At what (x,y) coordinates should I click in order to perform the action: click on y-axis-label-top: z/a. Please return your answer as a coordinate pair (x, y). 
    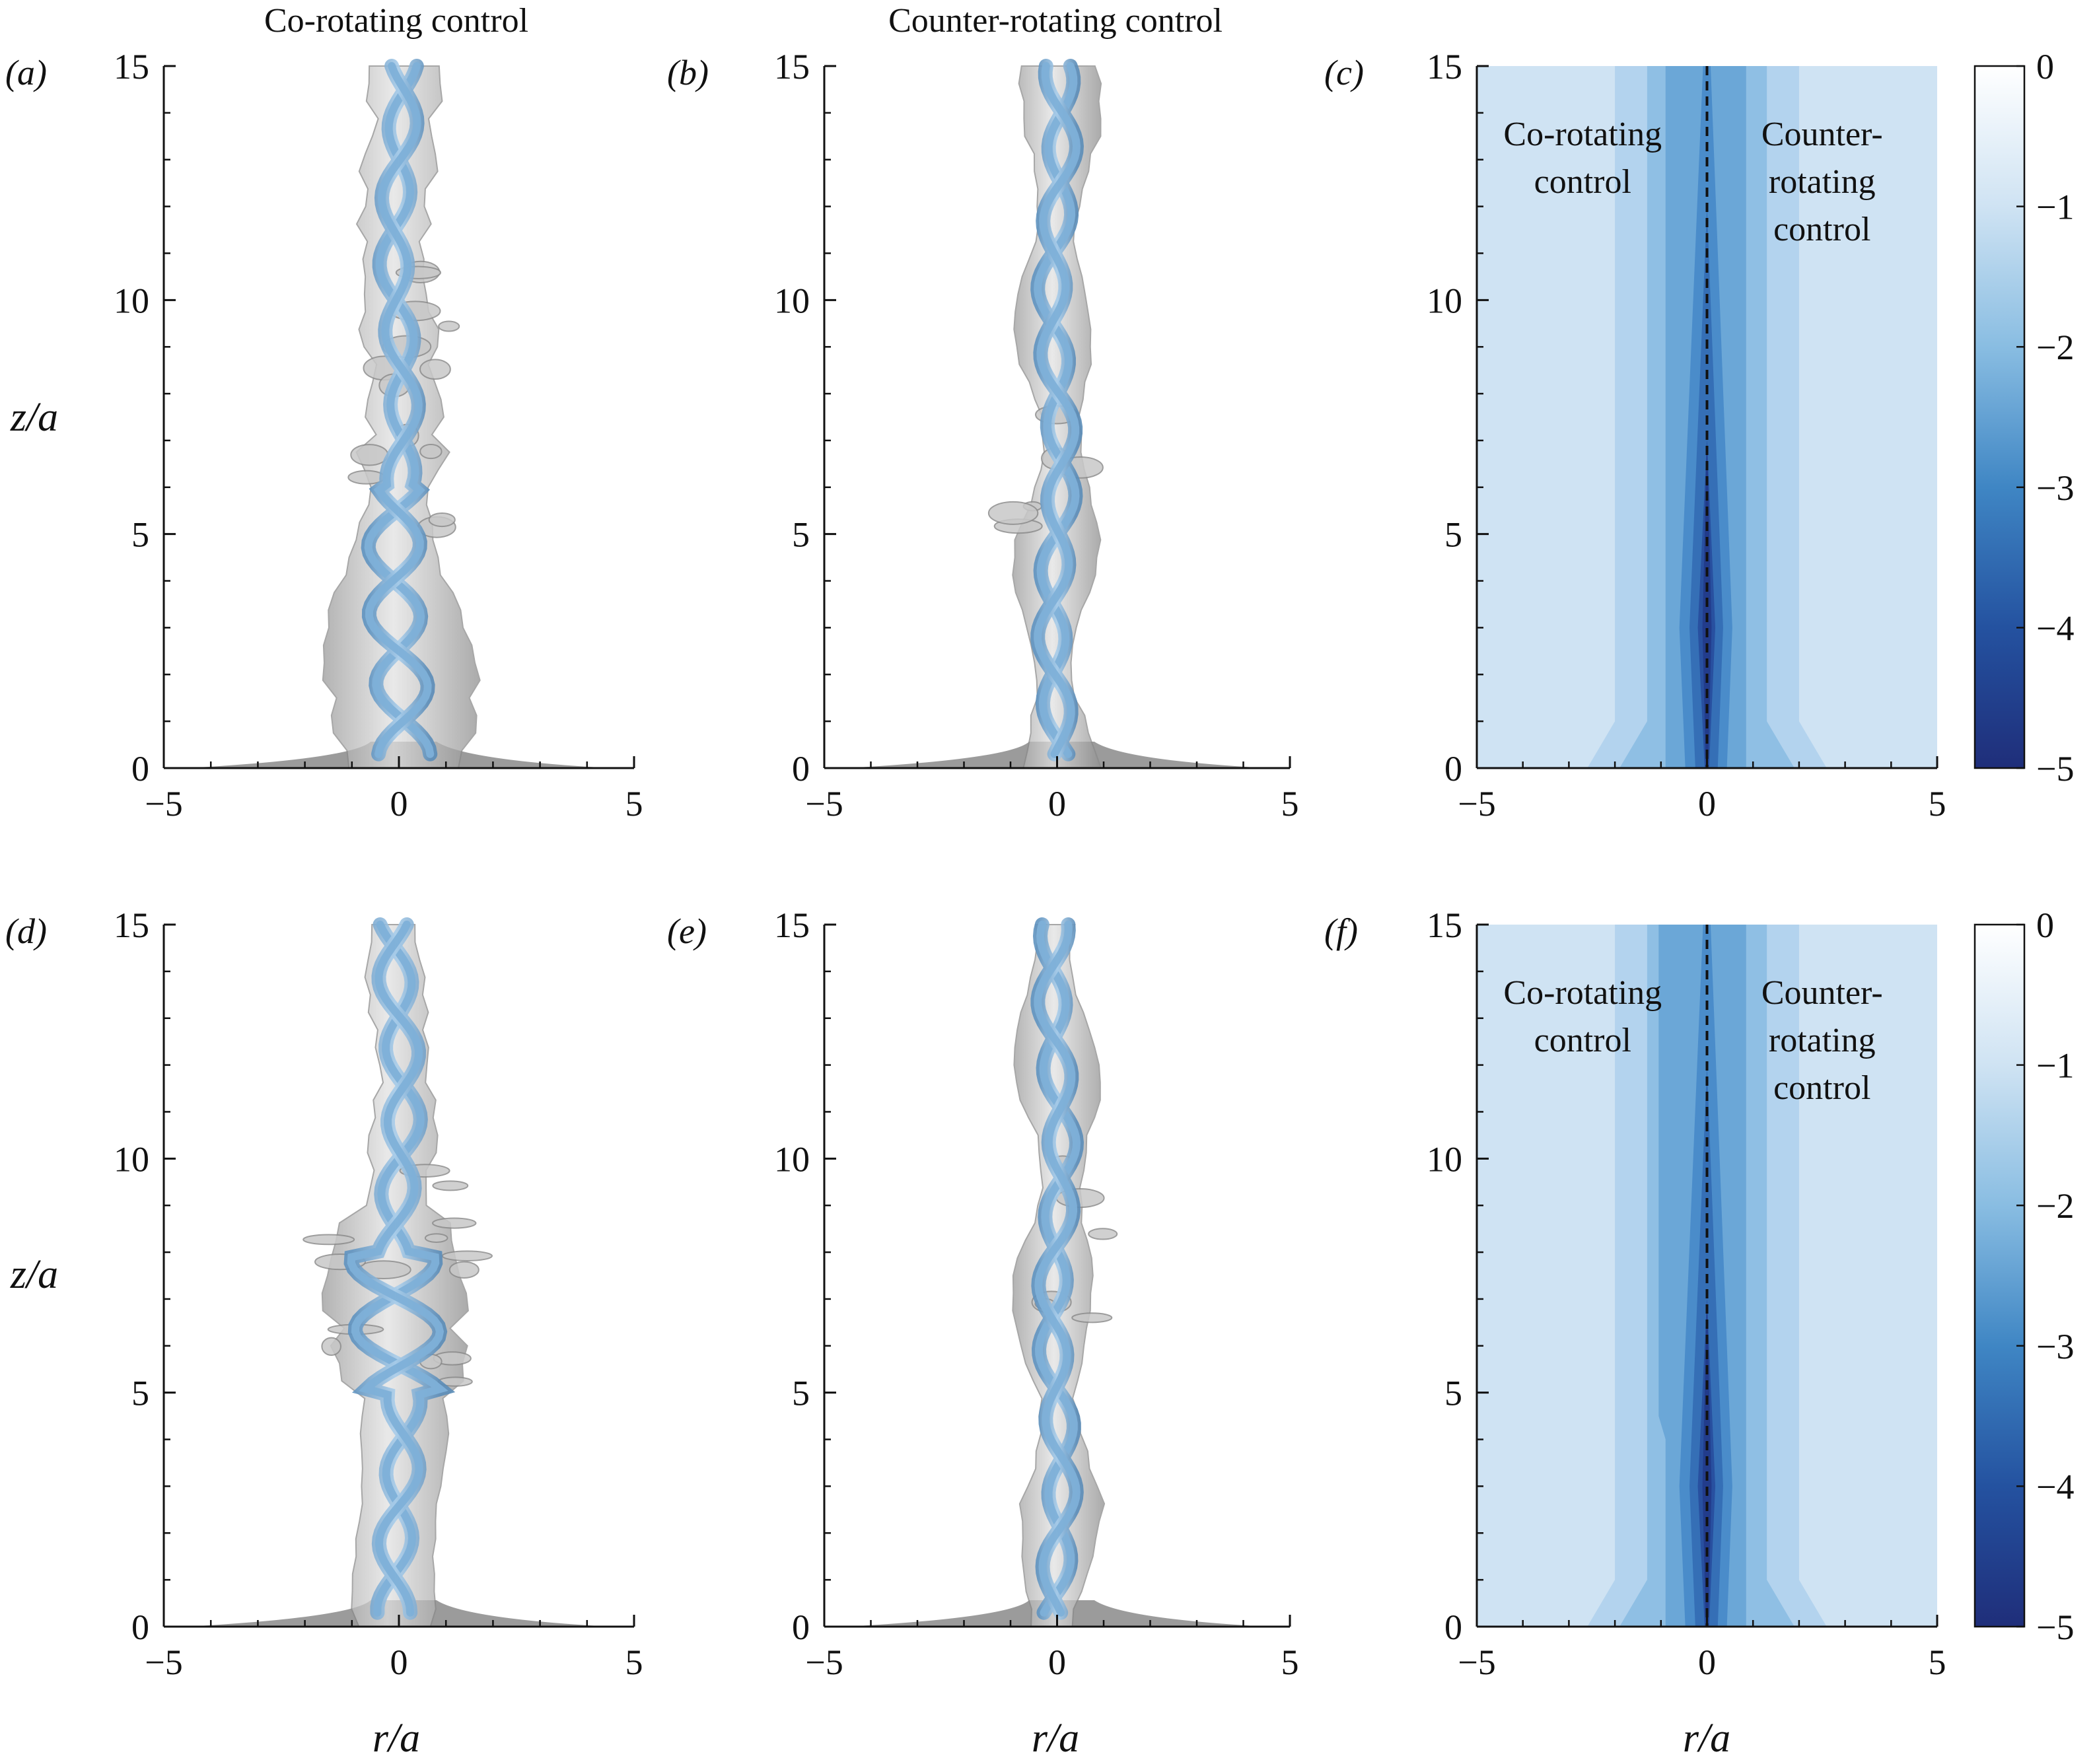
    Looking at the image, I should click on (34, 417).